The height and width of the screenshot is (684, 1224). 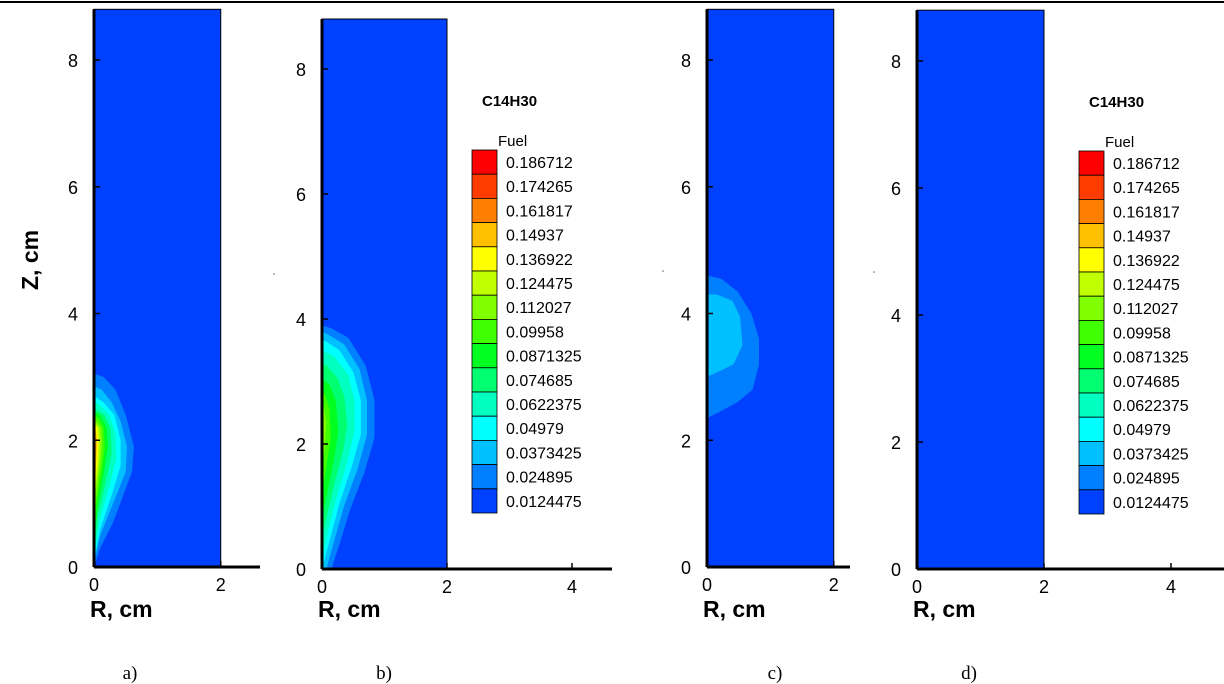 What do you see at coordinates (130, 673) in the screenshot?
I see `panel-caption: a)` at bounding box center [130, 673].